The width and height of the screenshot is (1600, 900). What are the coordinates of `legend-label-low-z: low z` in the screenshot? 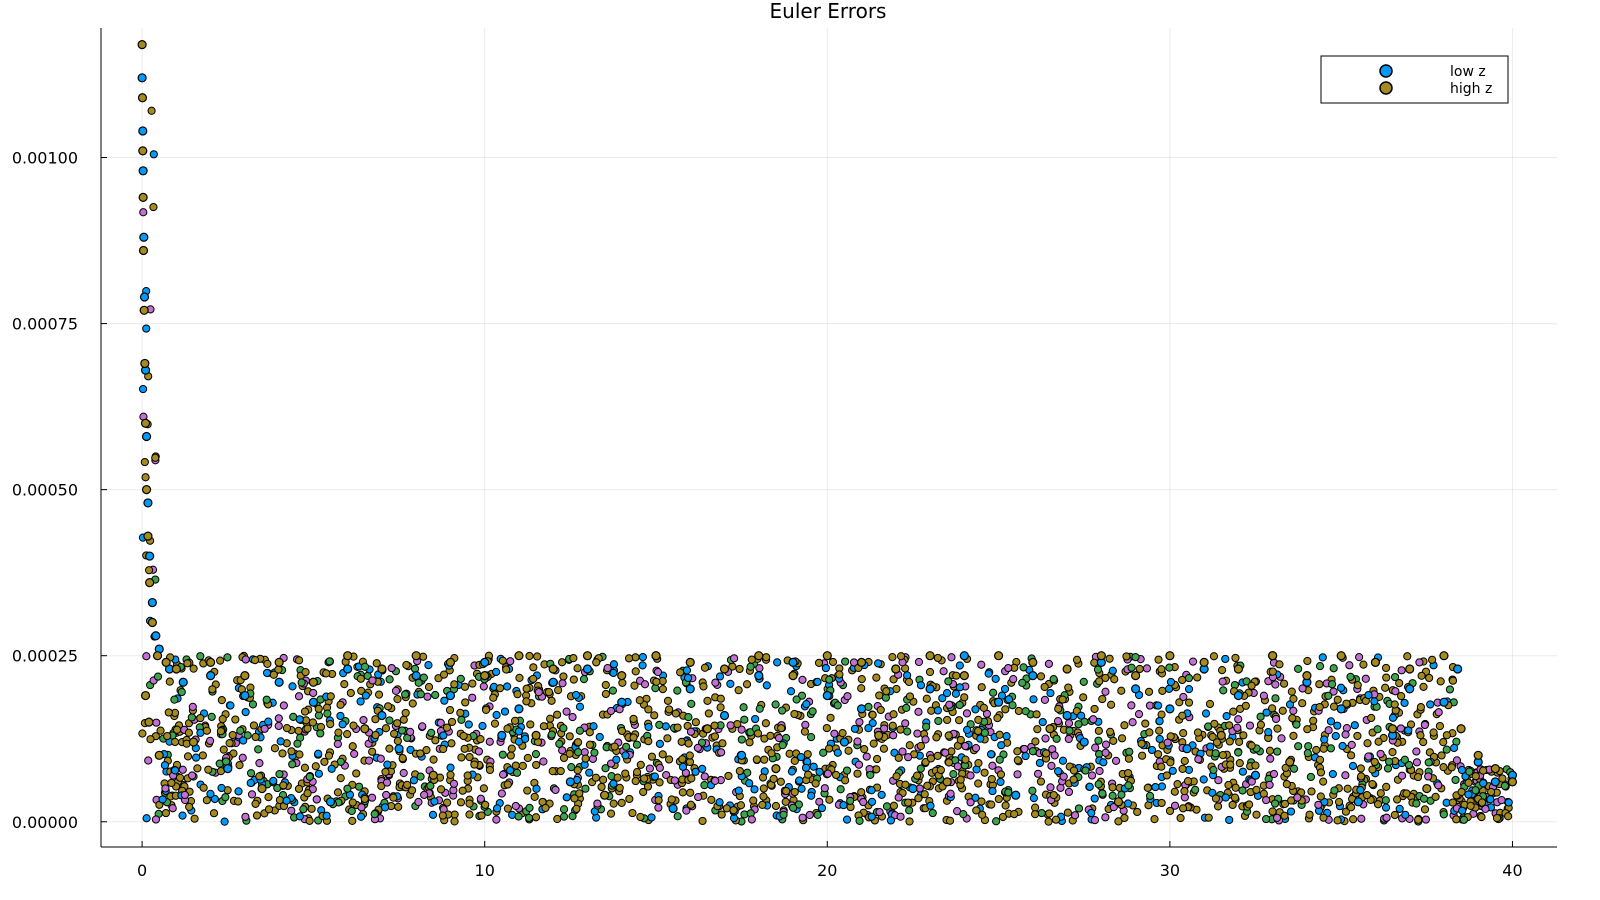 It's located at (1468, 72).